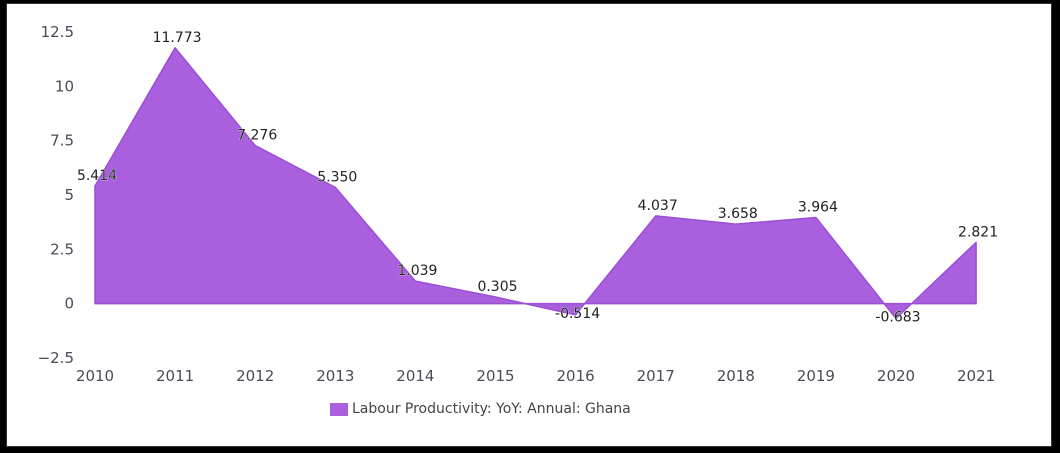  What do you see at coordinates (415, 376) in the screenshot?
I see `x-tick-label: 2014` at bounding box center [415, 376].